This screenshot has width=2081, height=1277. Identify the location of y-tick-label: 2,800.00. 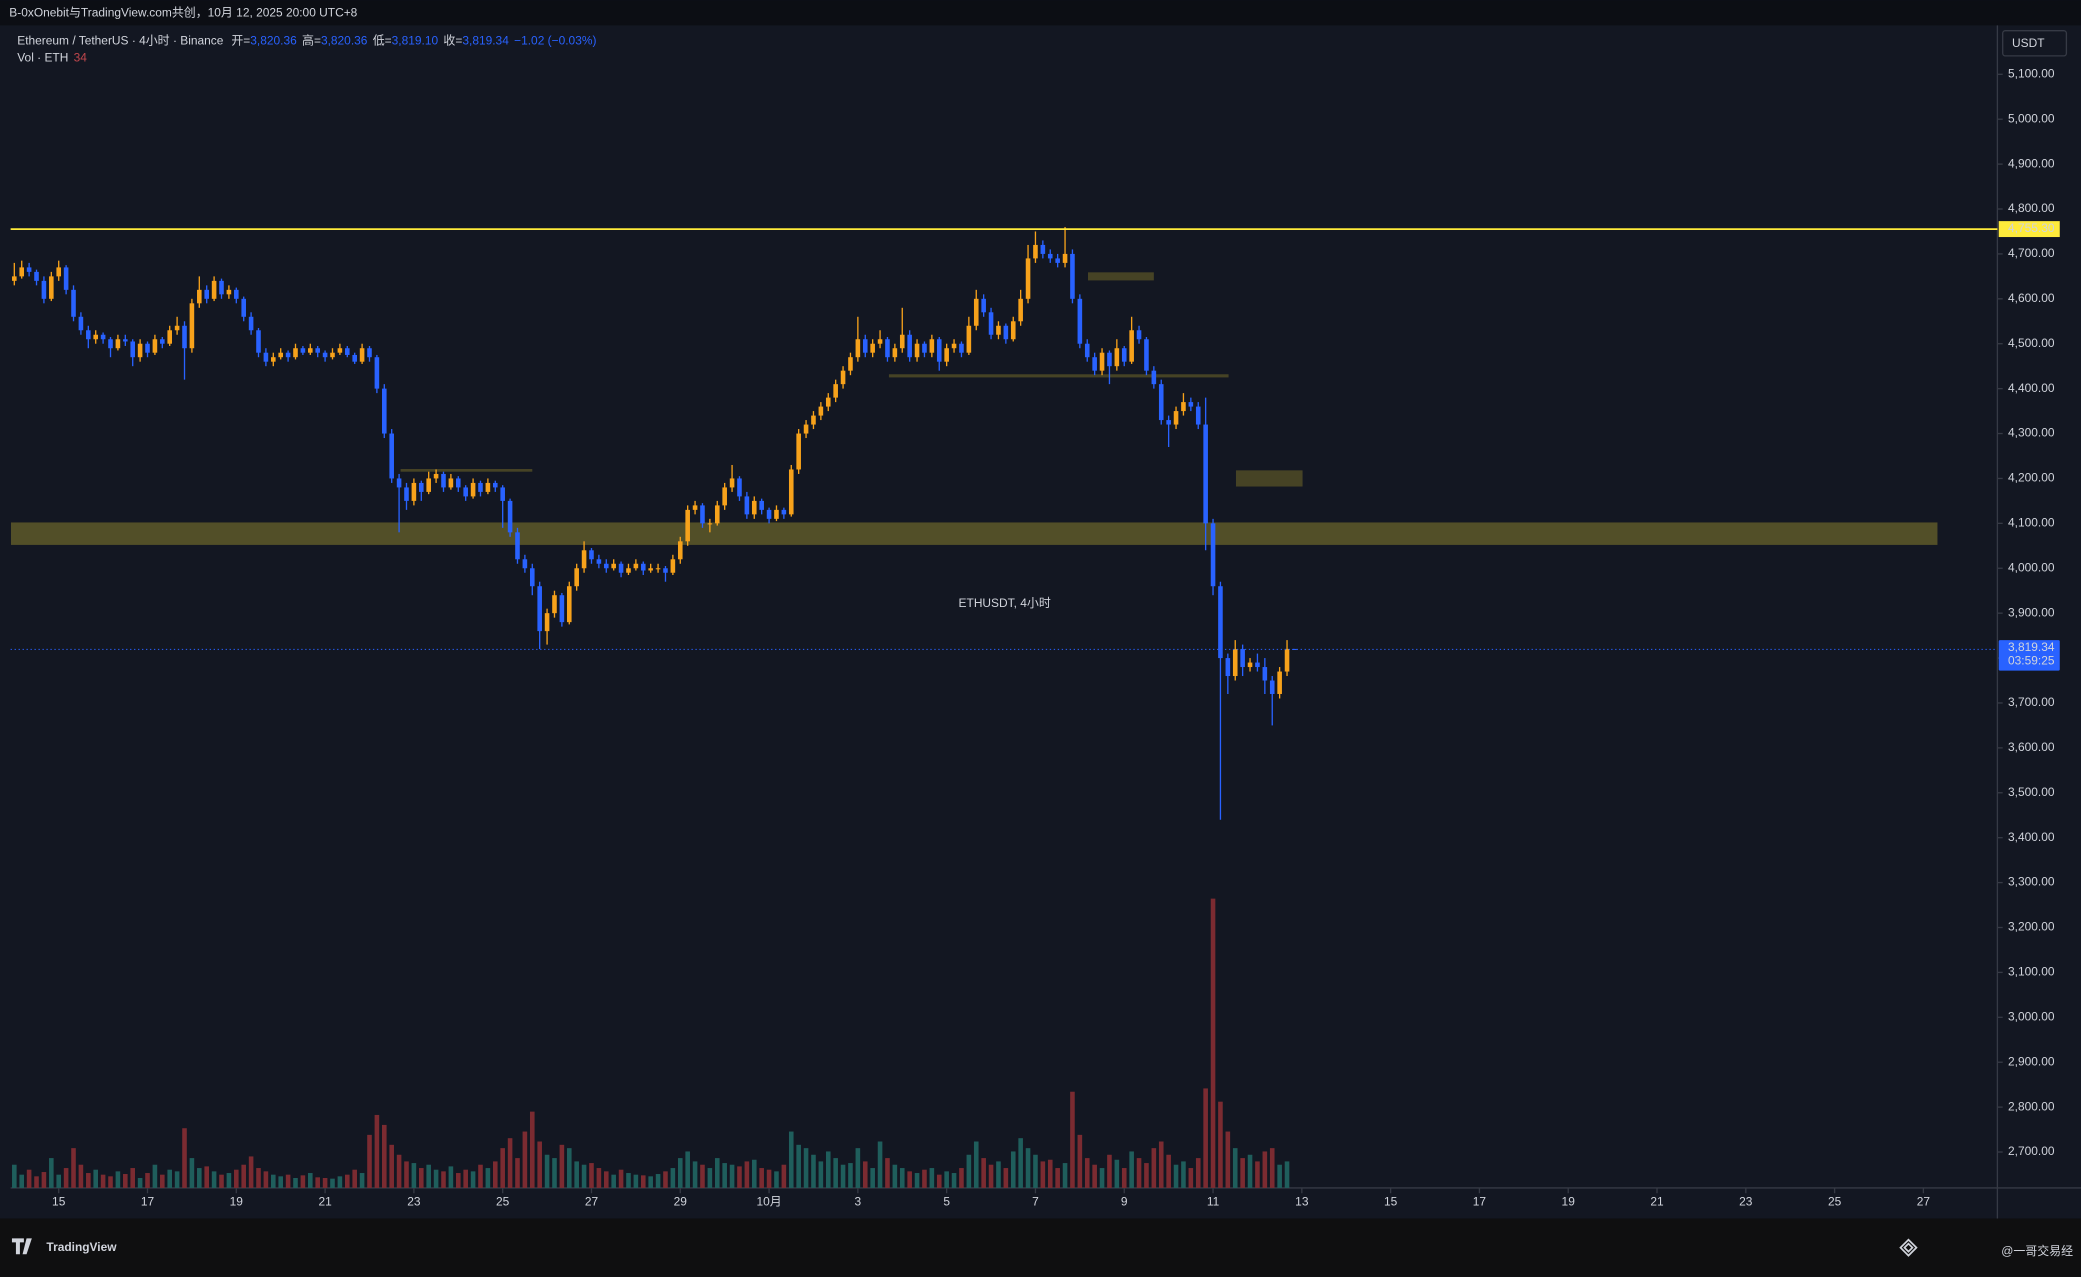
(2031, 1106).